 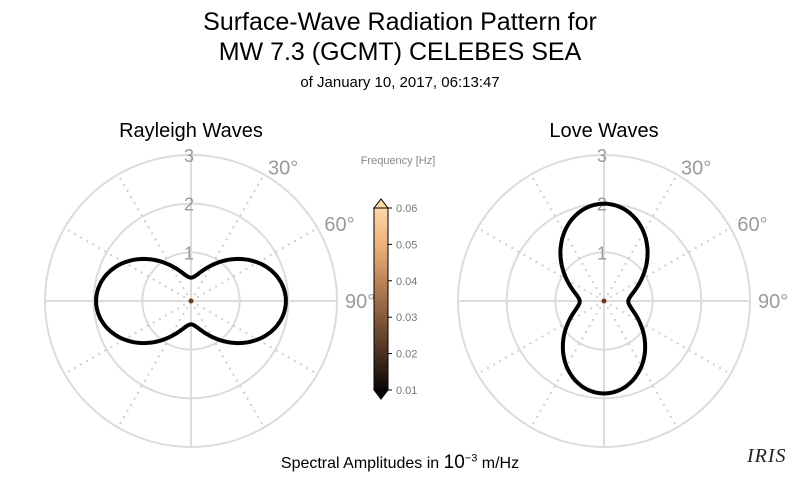 What do you see at coordinates (406, 318) in the screenshot?
I see `colorbar-tick-label: 0.03` at bounding box center [406, 318].